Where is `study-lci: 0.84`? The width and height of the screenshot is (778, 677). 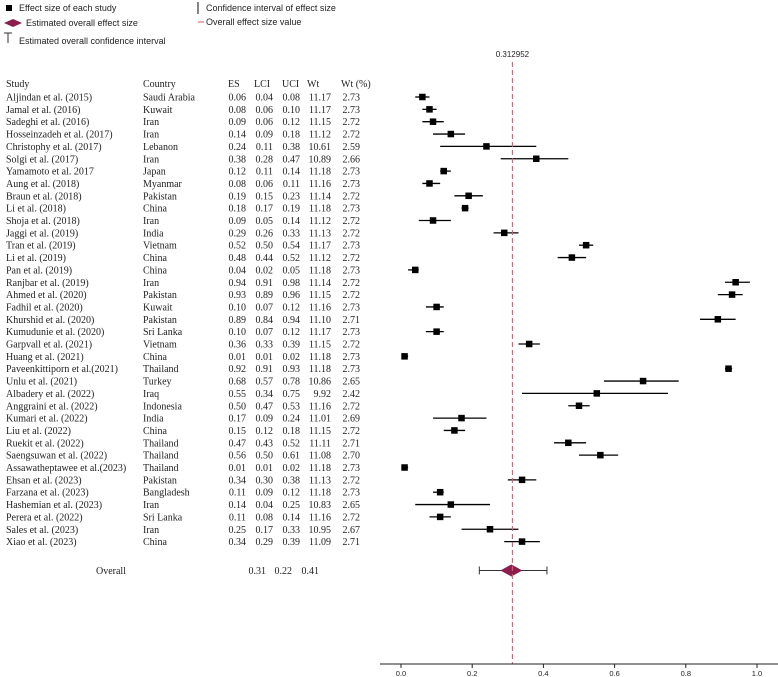
study-lci: 0.84 is located at coordinates (265, 320).